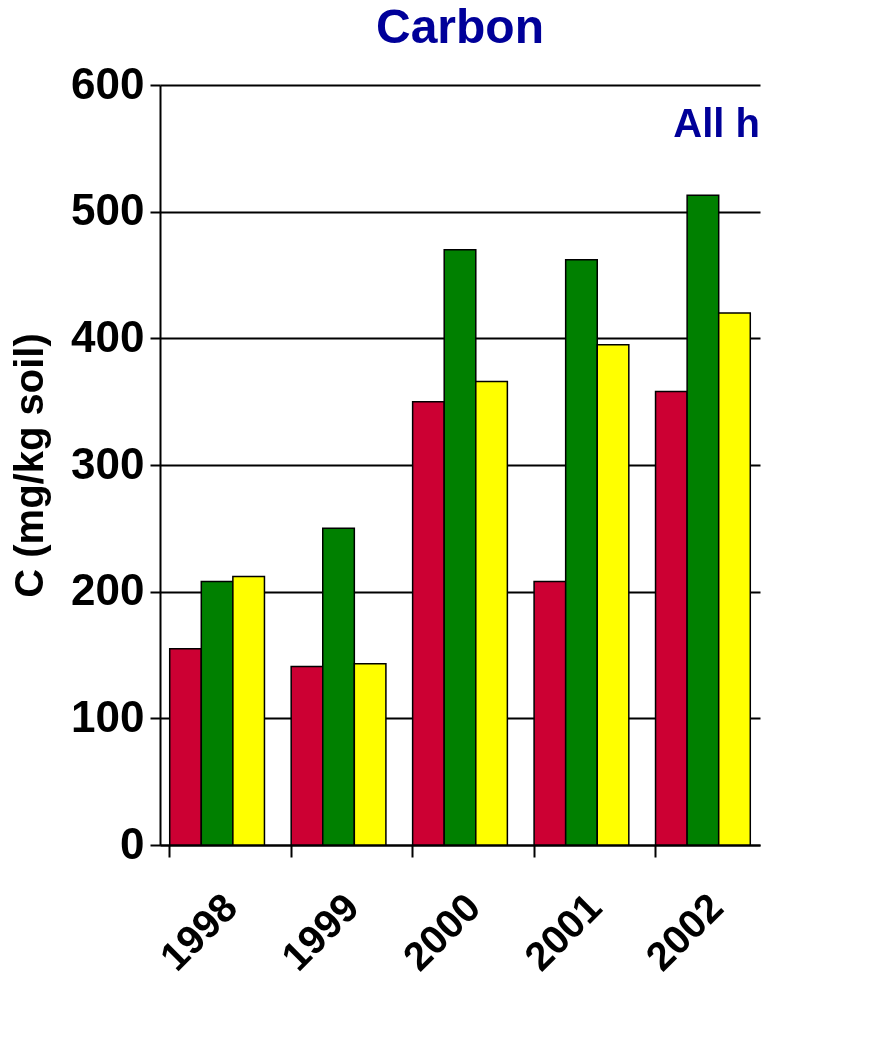 This screenshot has width=874, height=1053. I want to click on y-tick-label: 600, so click(108, 83).